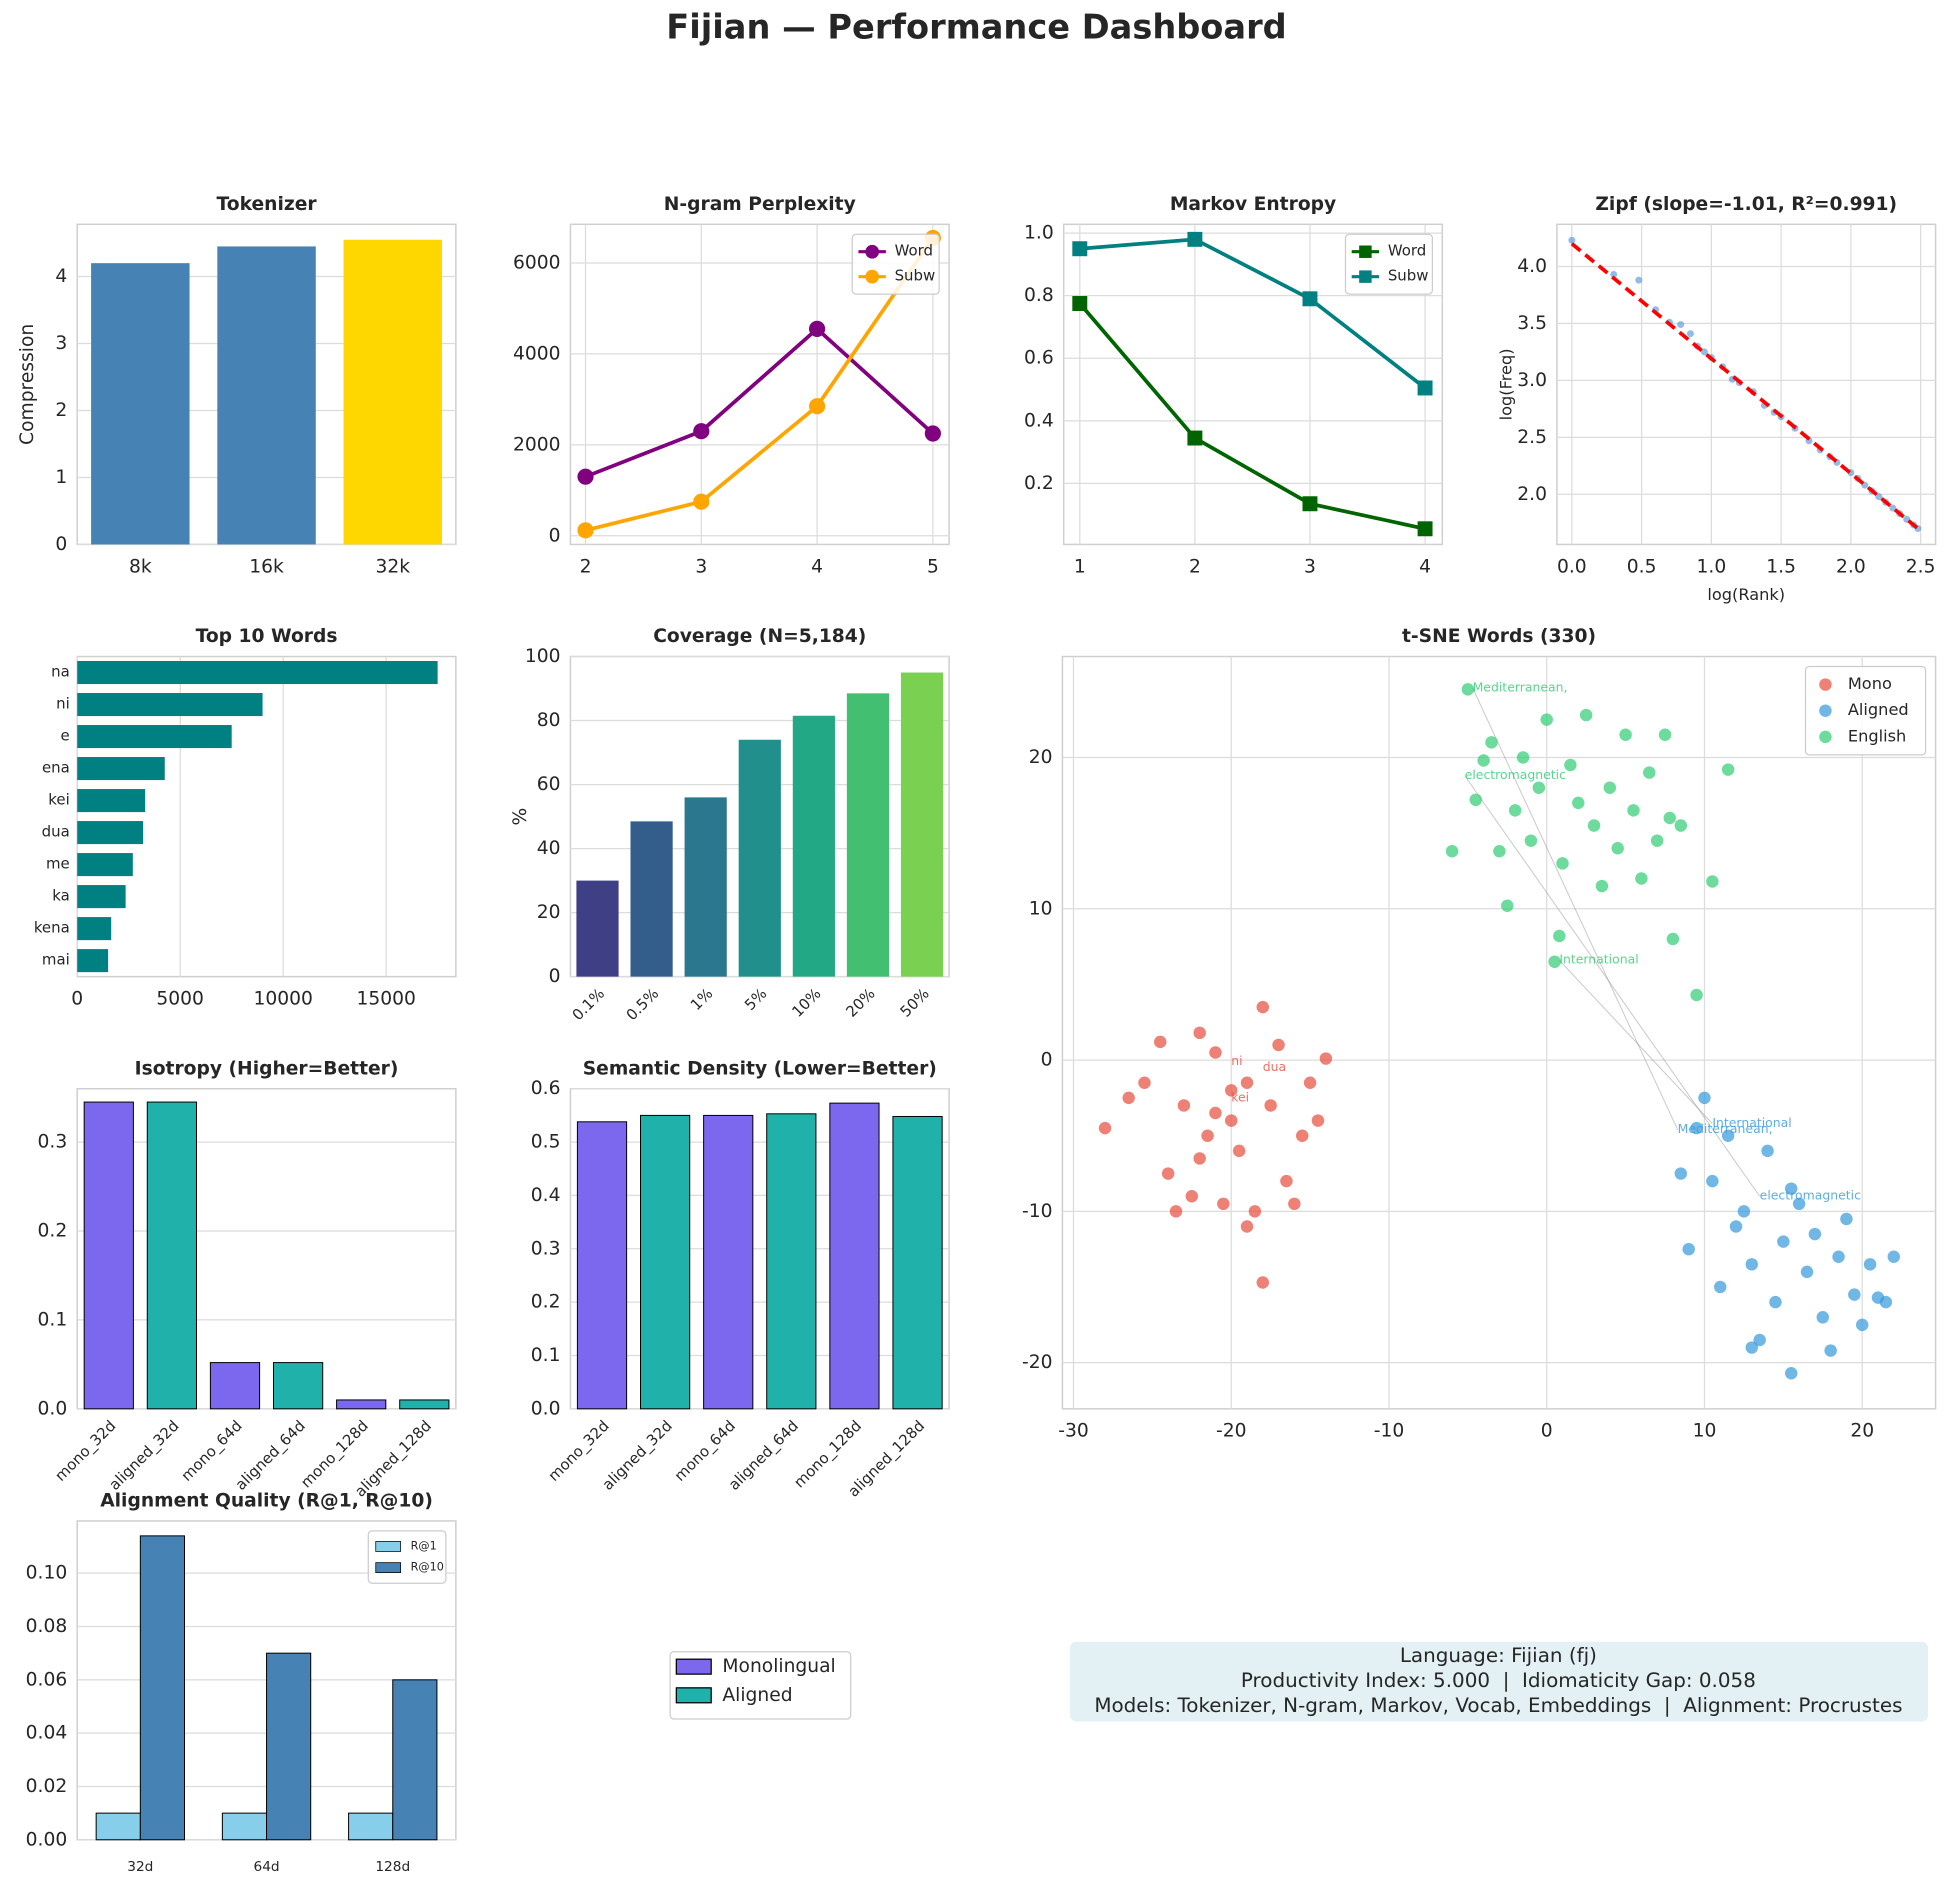 The width and height of the screenshot is (1953, 1886). What do you see at coordinates (47, 1733) in the screenshot?
I see `y-tick-label: 0.04` at bounding box center [47, 1733].